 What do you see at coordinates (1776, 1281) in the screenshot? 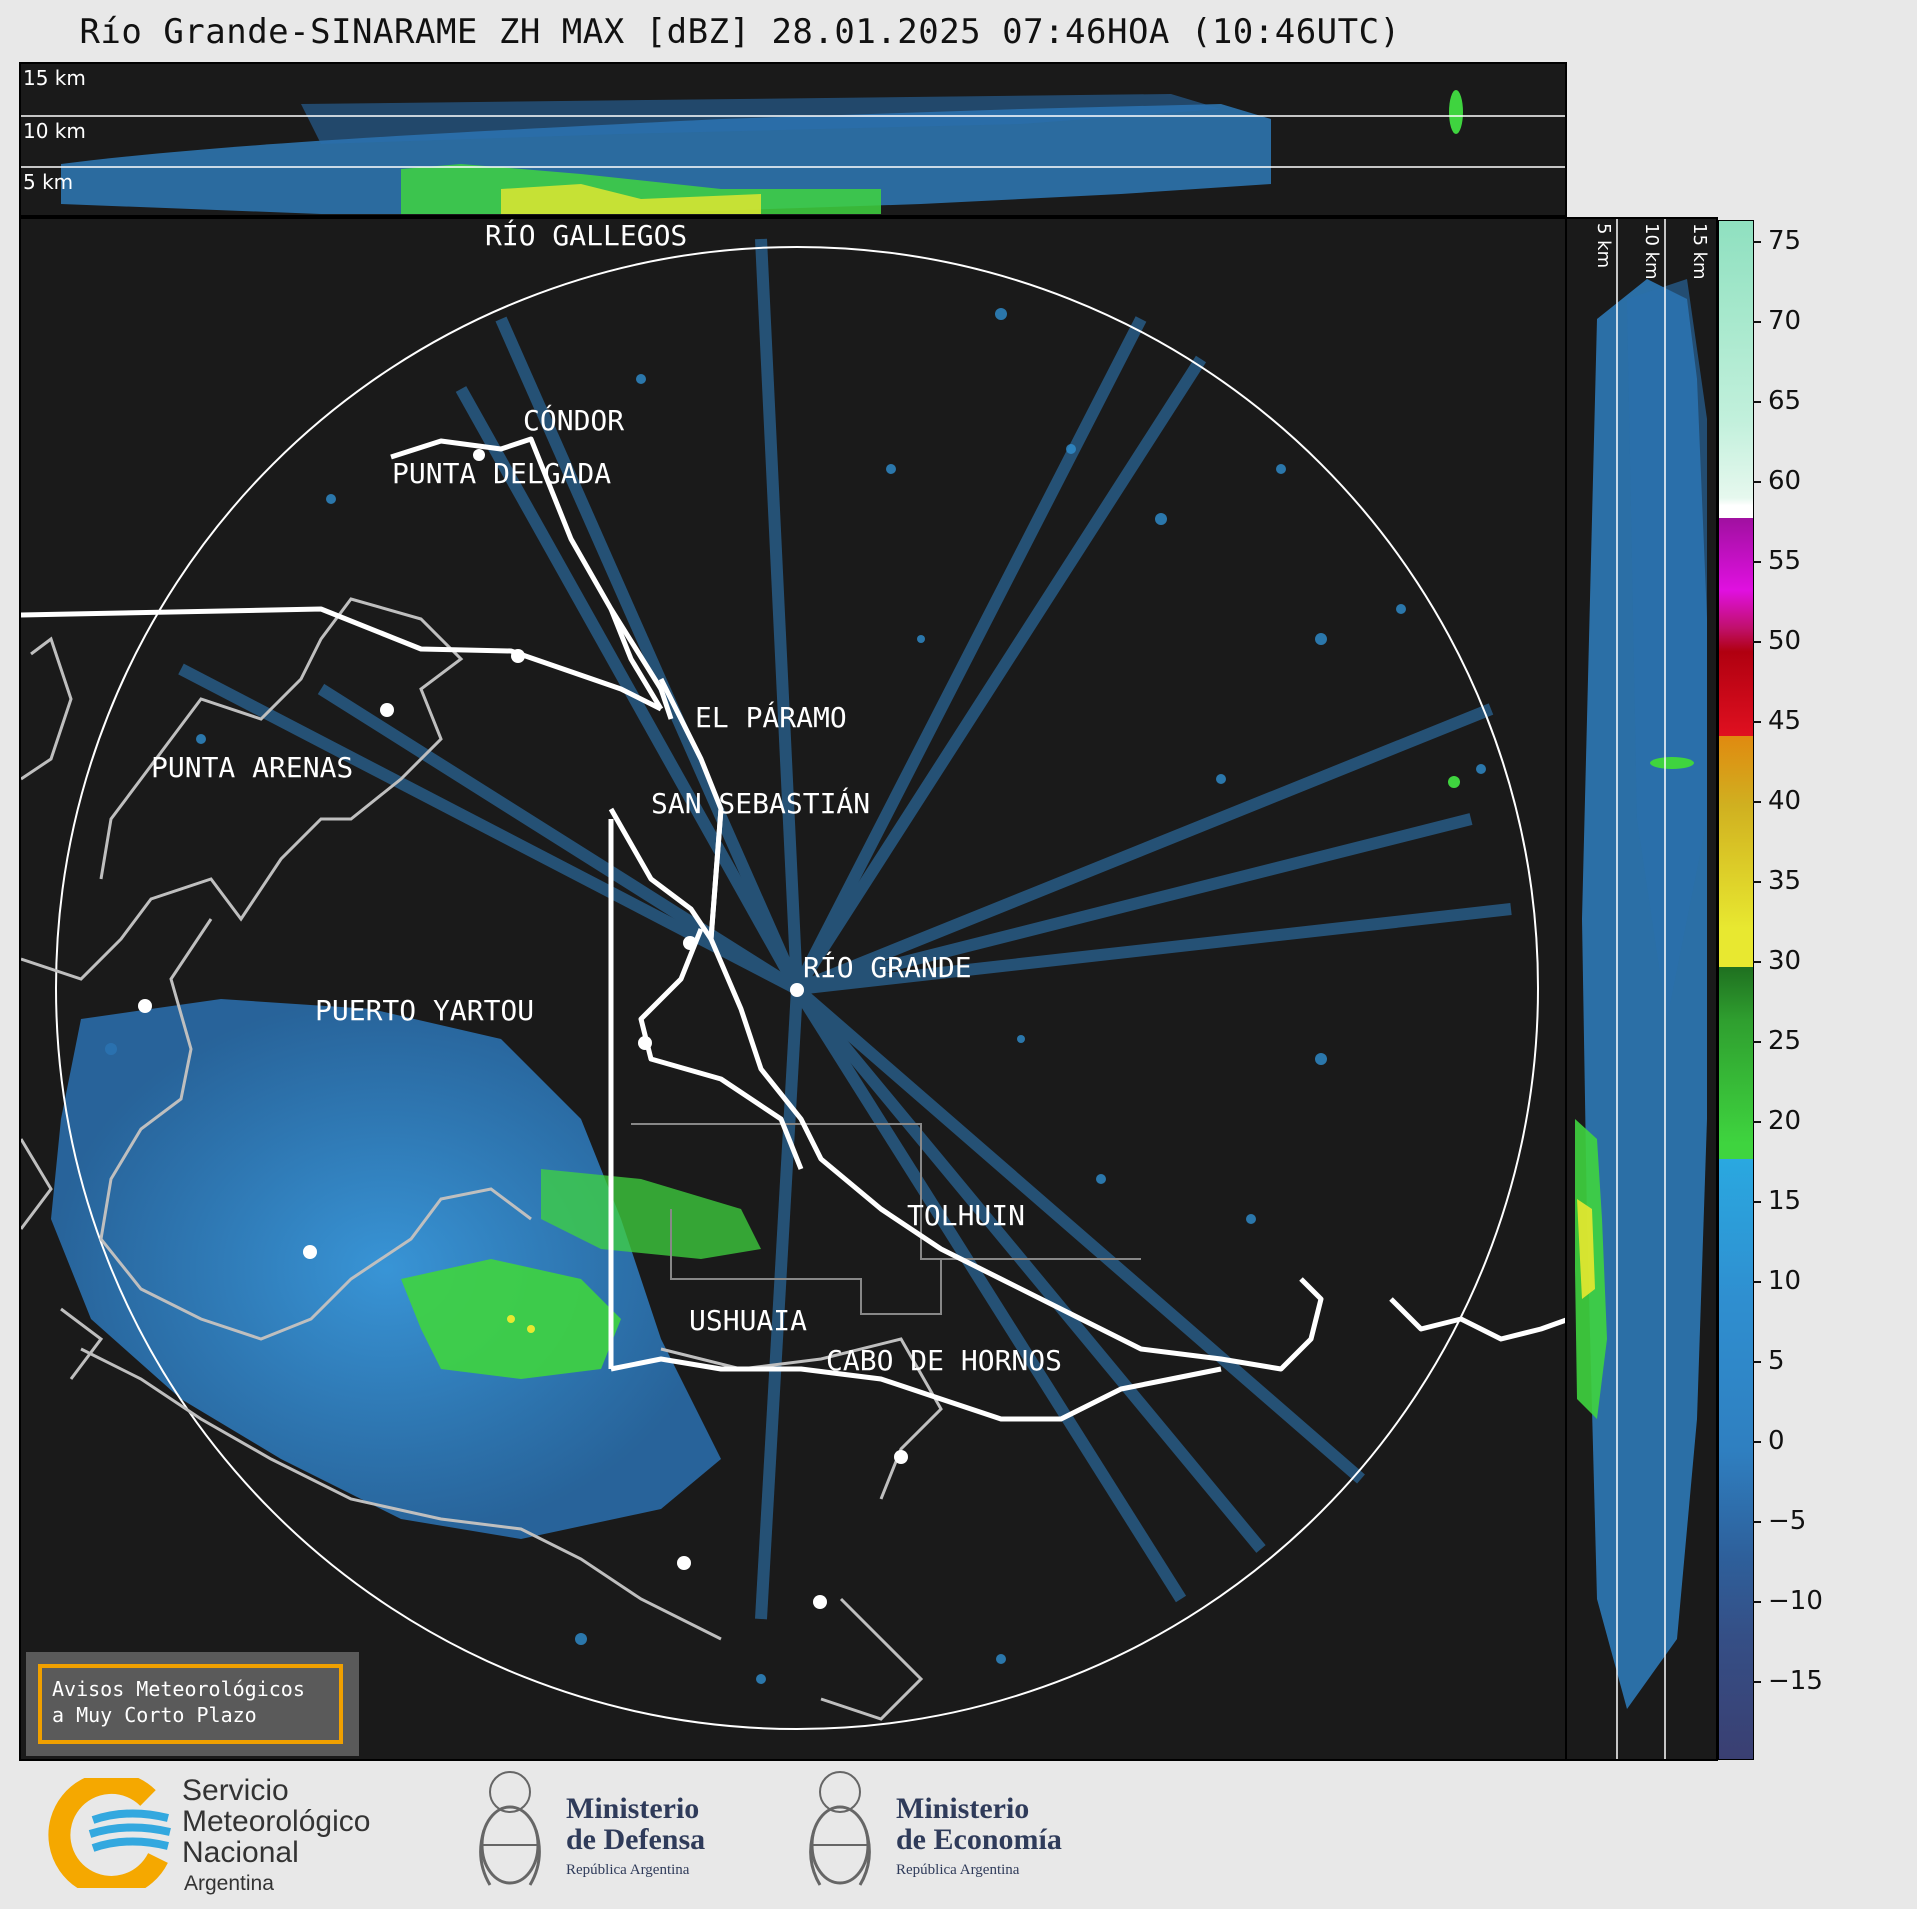
I see `colorbar-tick: 10` at bounding box center [1776, 1281].